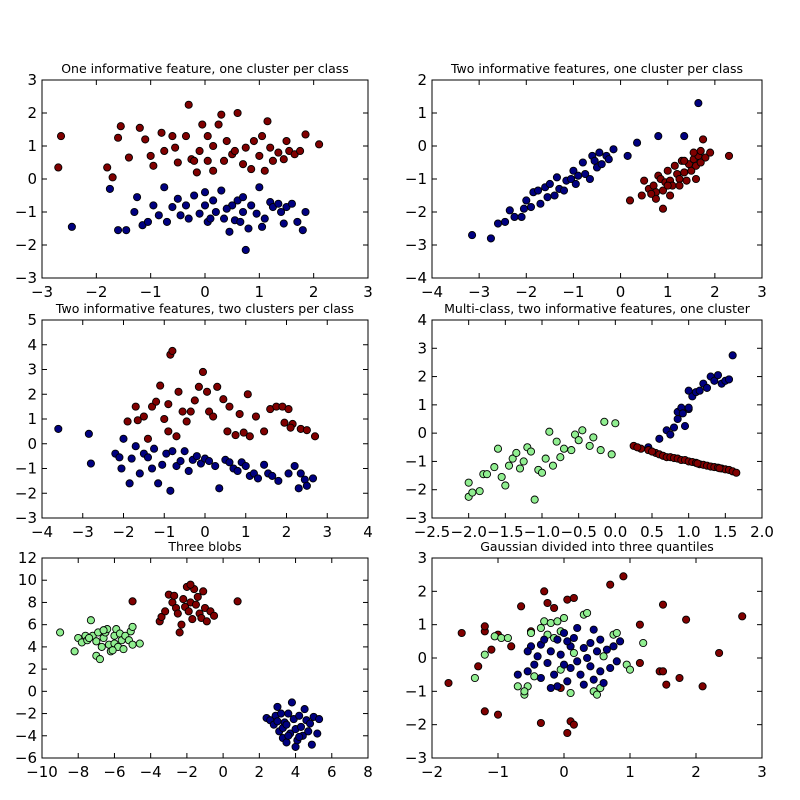  Describe the element at coordinates (602, 427) in the screenshot. I see `data-points` at that location.